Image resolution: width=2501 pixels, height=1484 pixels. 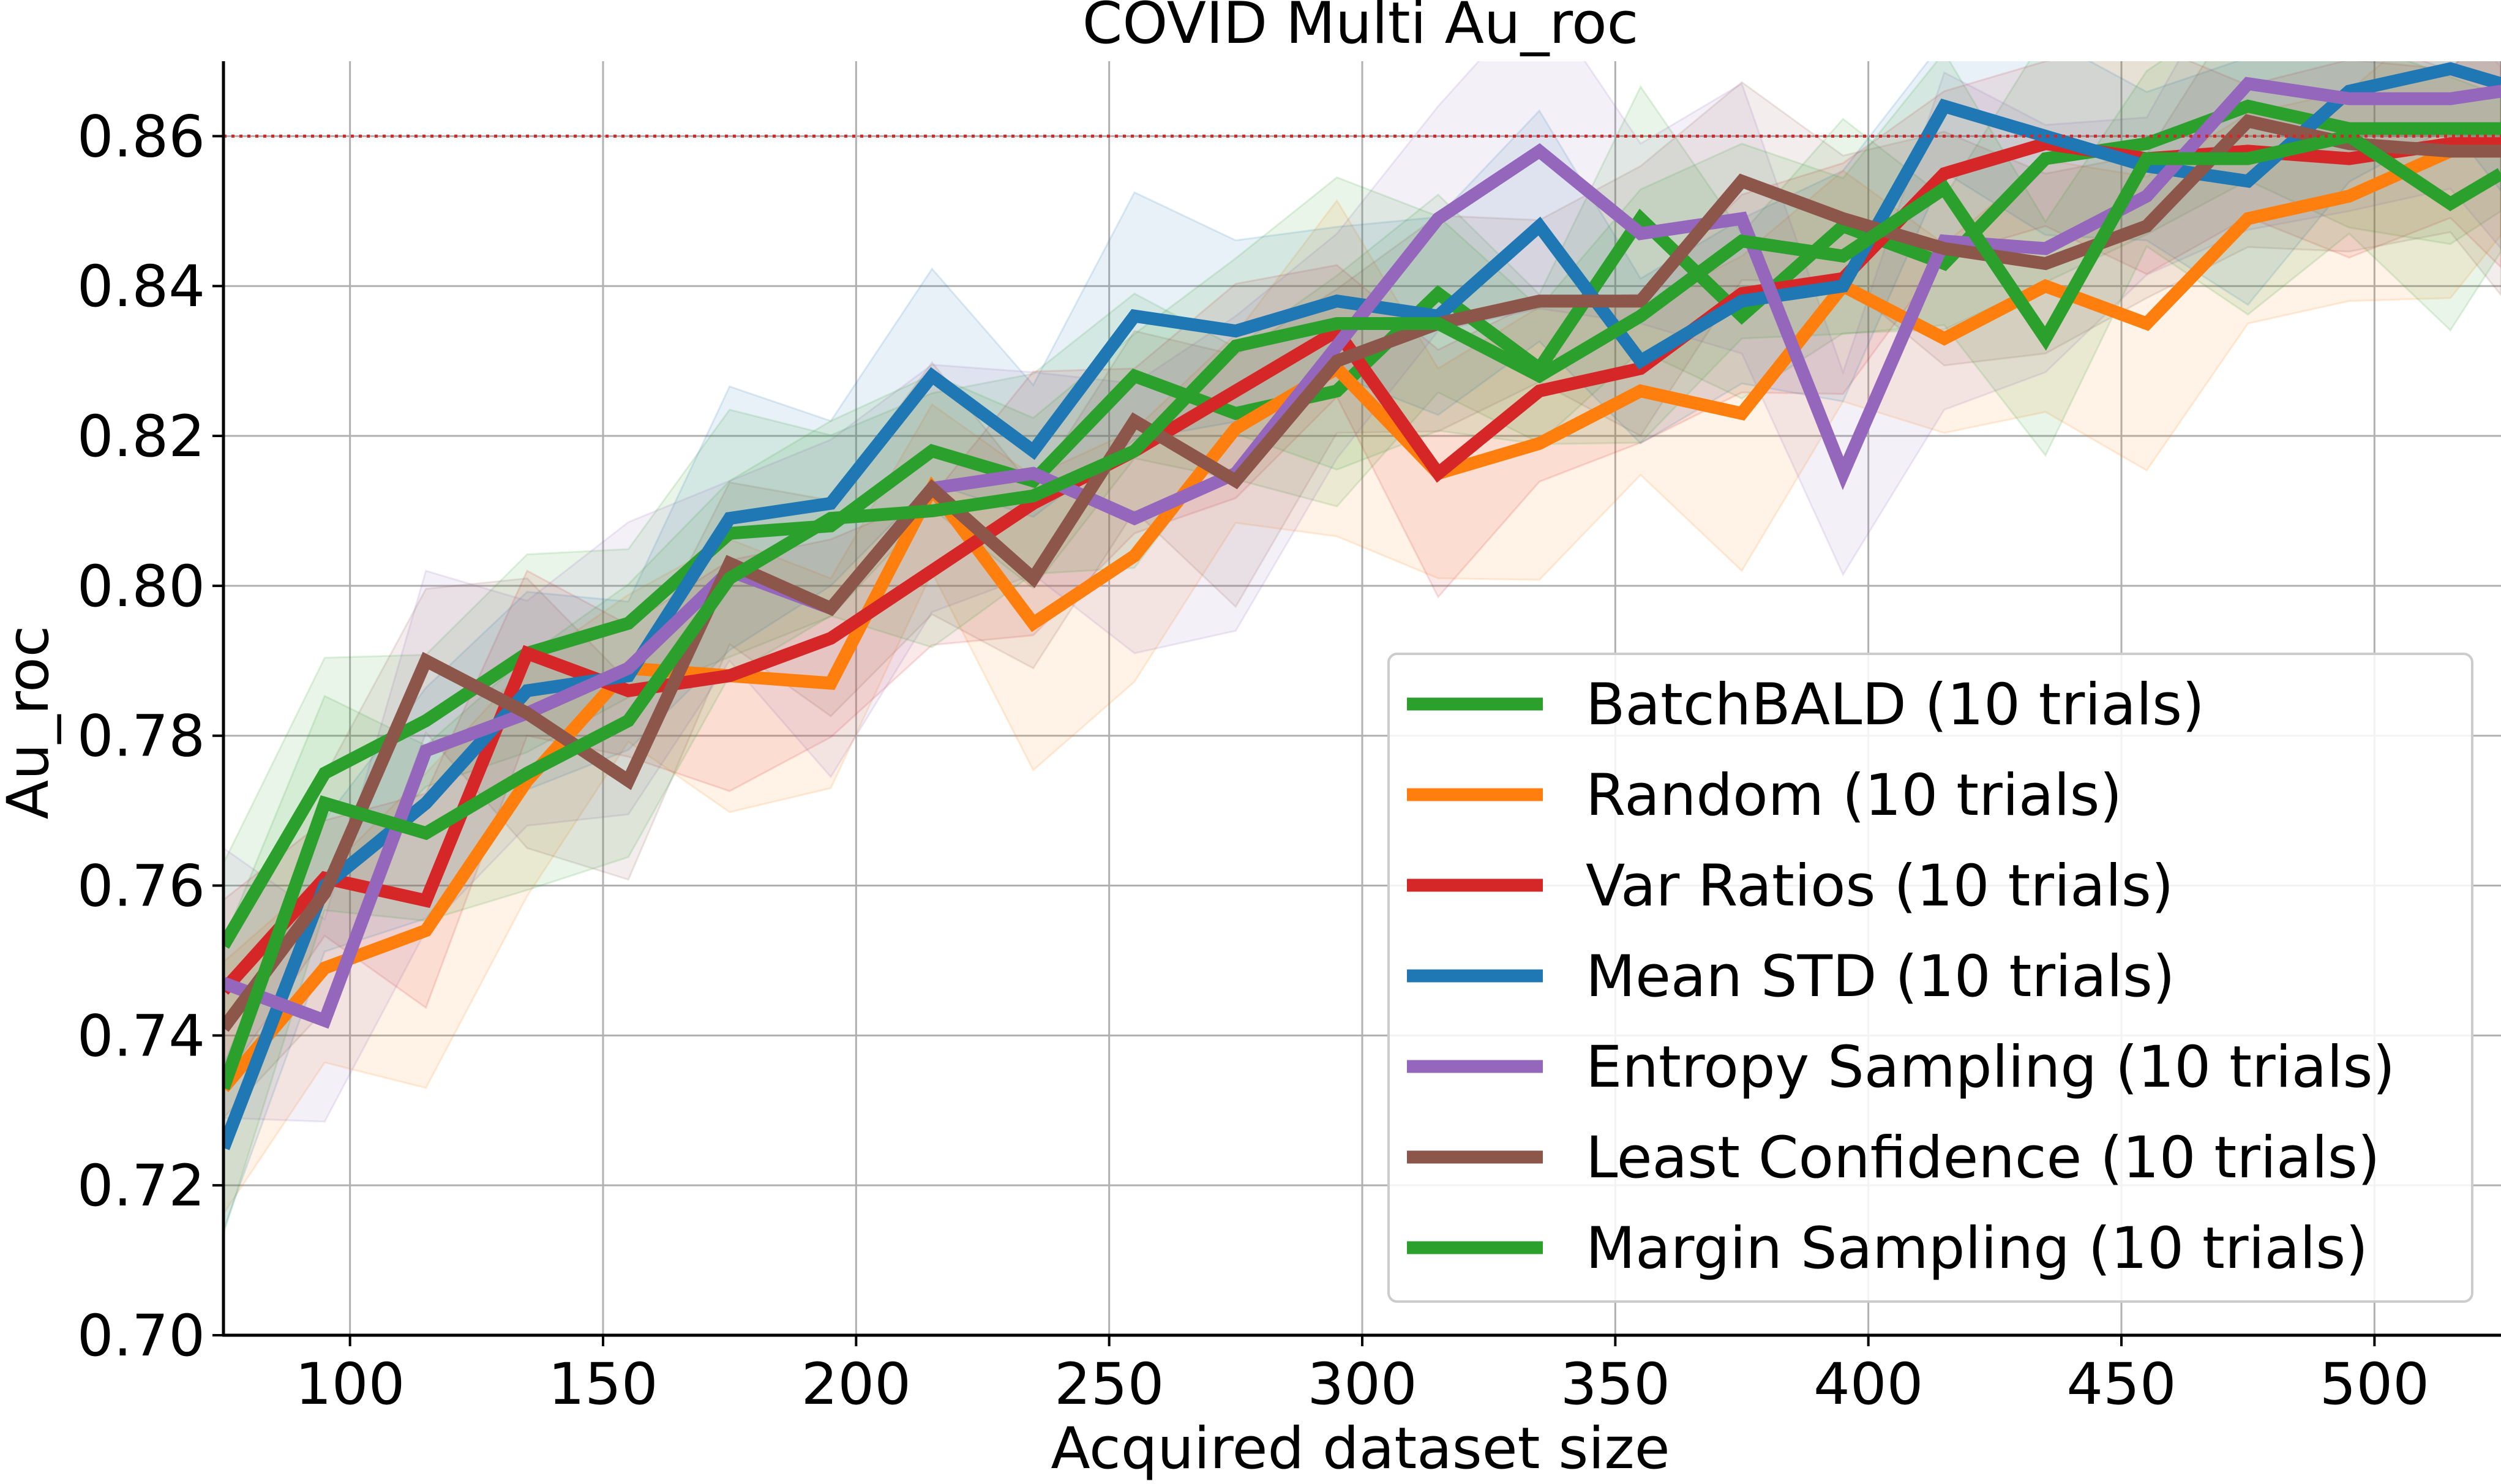 I want to click on y-axis-title: Au_roc, so click(x=31, y=723).